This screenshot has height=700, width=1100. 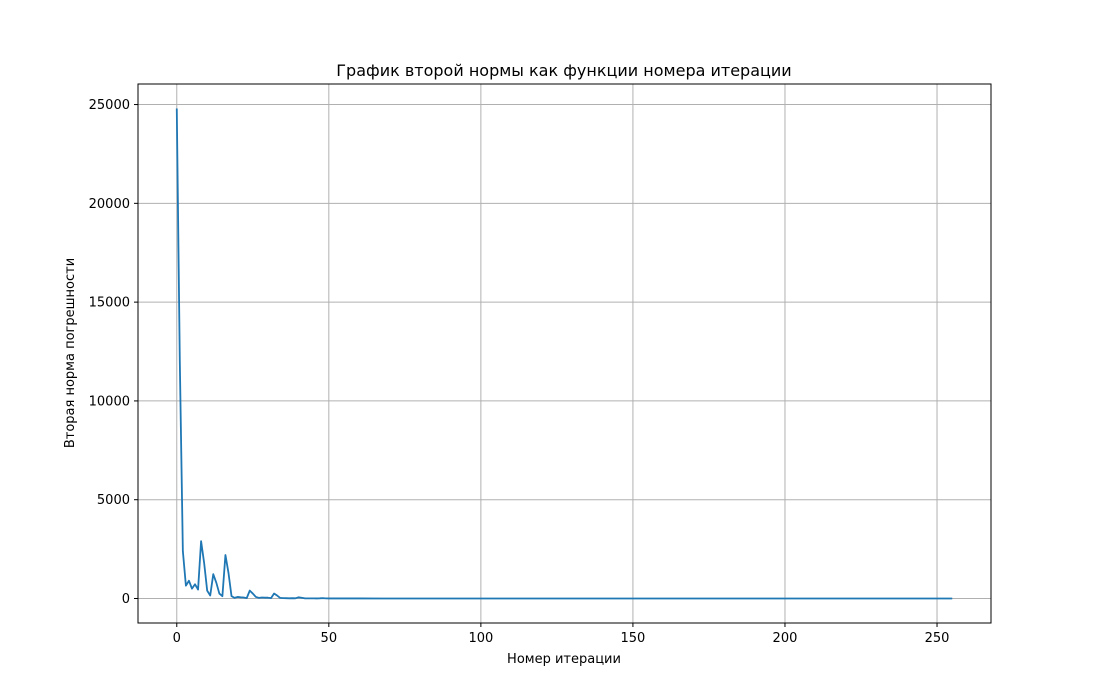 I want to click on y-tick-label: 0, so click(x=126, y=599).